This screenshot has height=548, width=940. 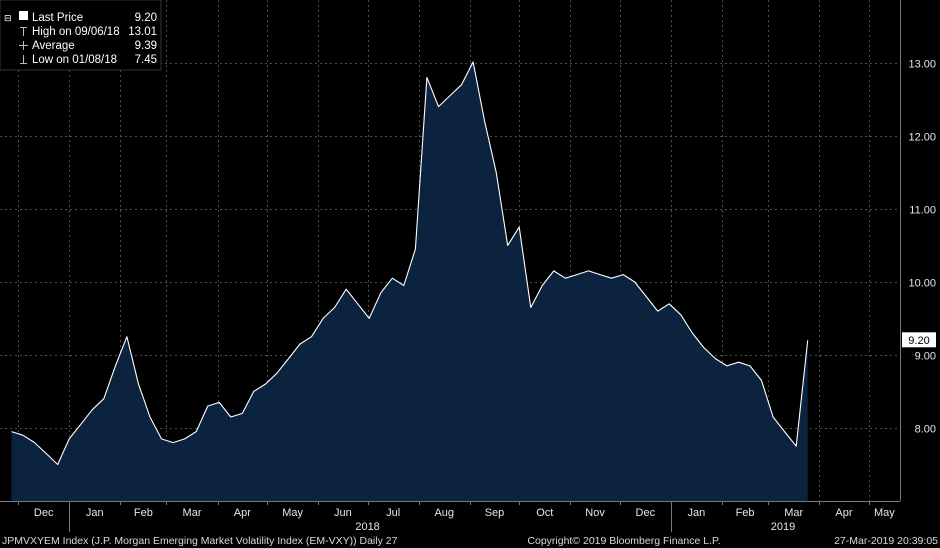 What do you see at coordinates (76, 32) in the screenshot?
I see `legend-high-label: High on 09/06/18` at bounding box center [76, 32].